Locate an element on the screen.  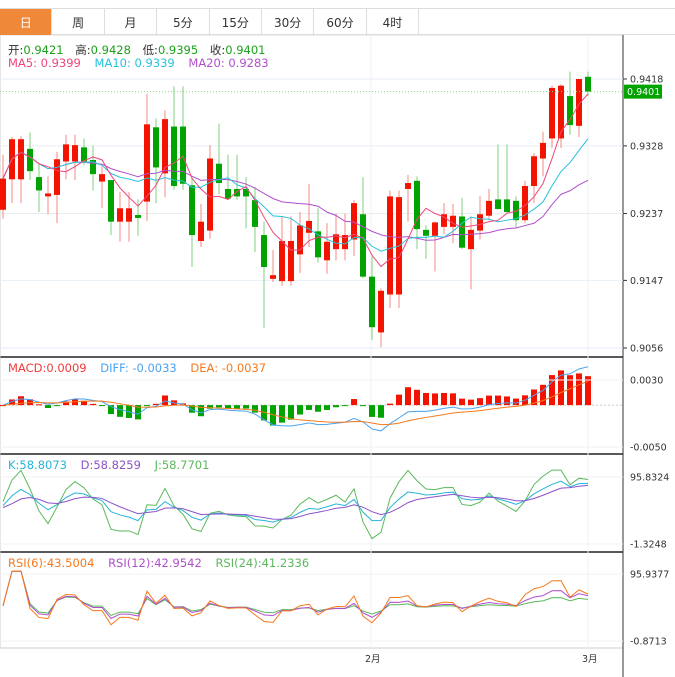
tab-period-1: 周 is located at coordinates (78, 22).